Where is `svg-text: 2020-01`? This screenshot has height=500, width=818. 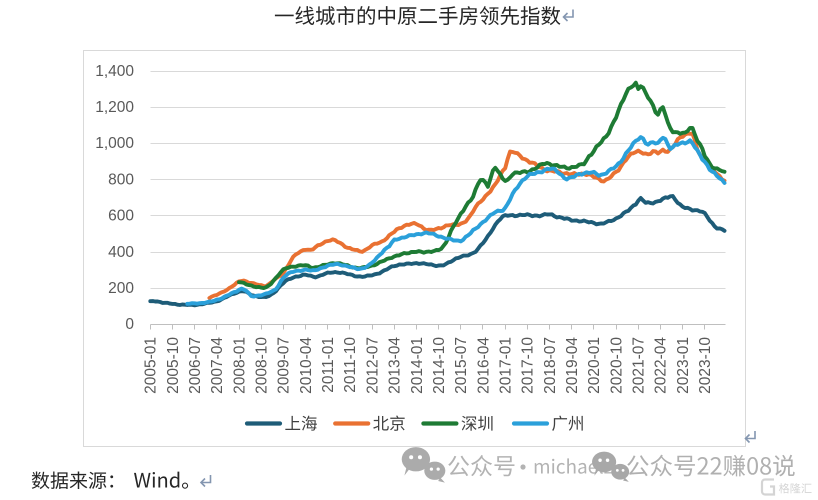
svg-text: 2020-01 is located at coordinates (594, 365).